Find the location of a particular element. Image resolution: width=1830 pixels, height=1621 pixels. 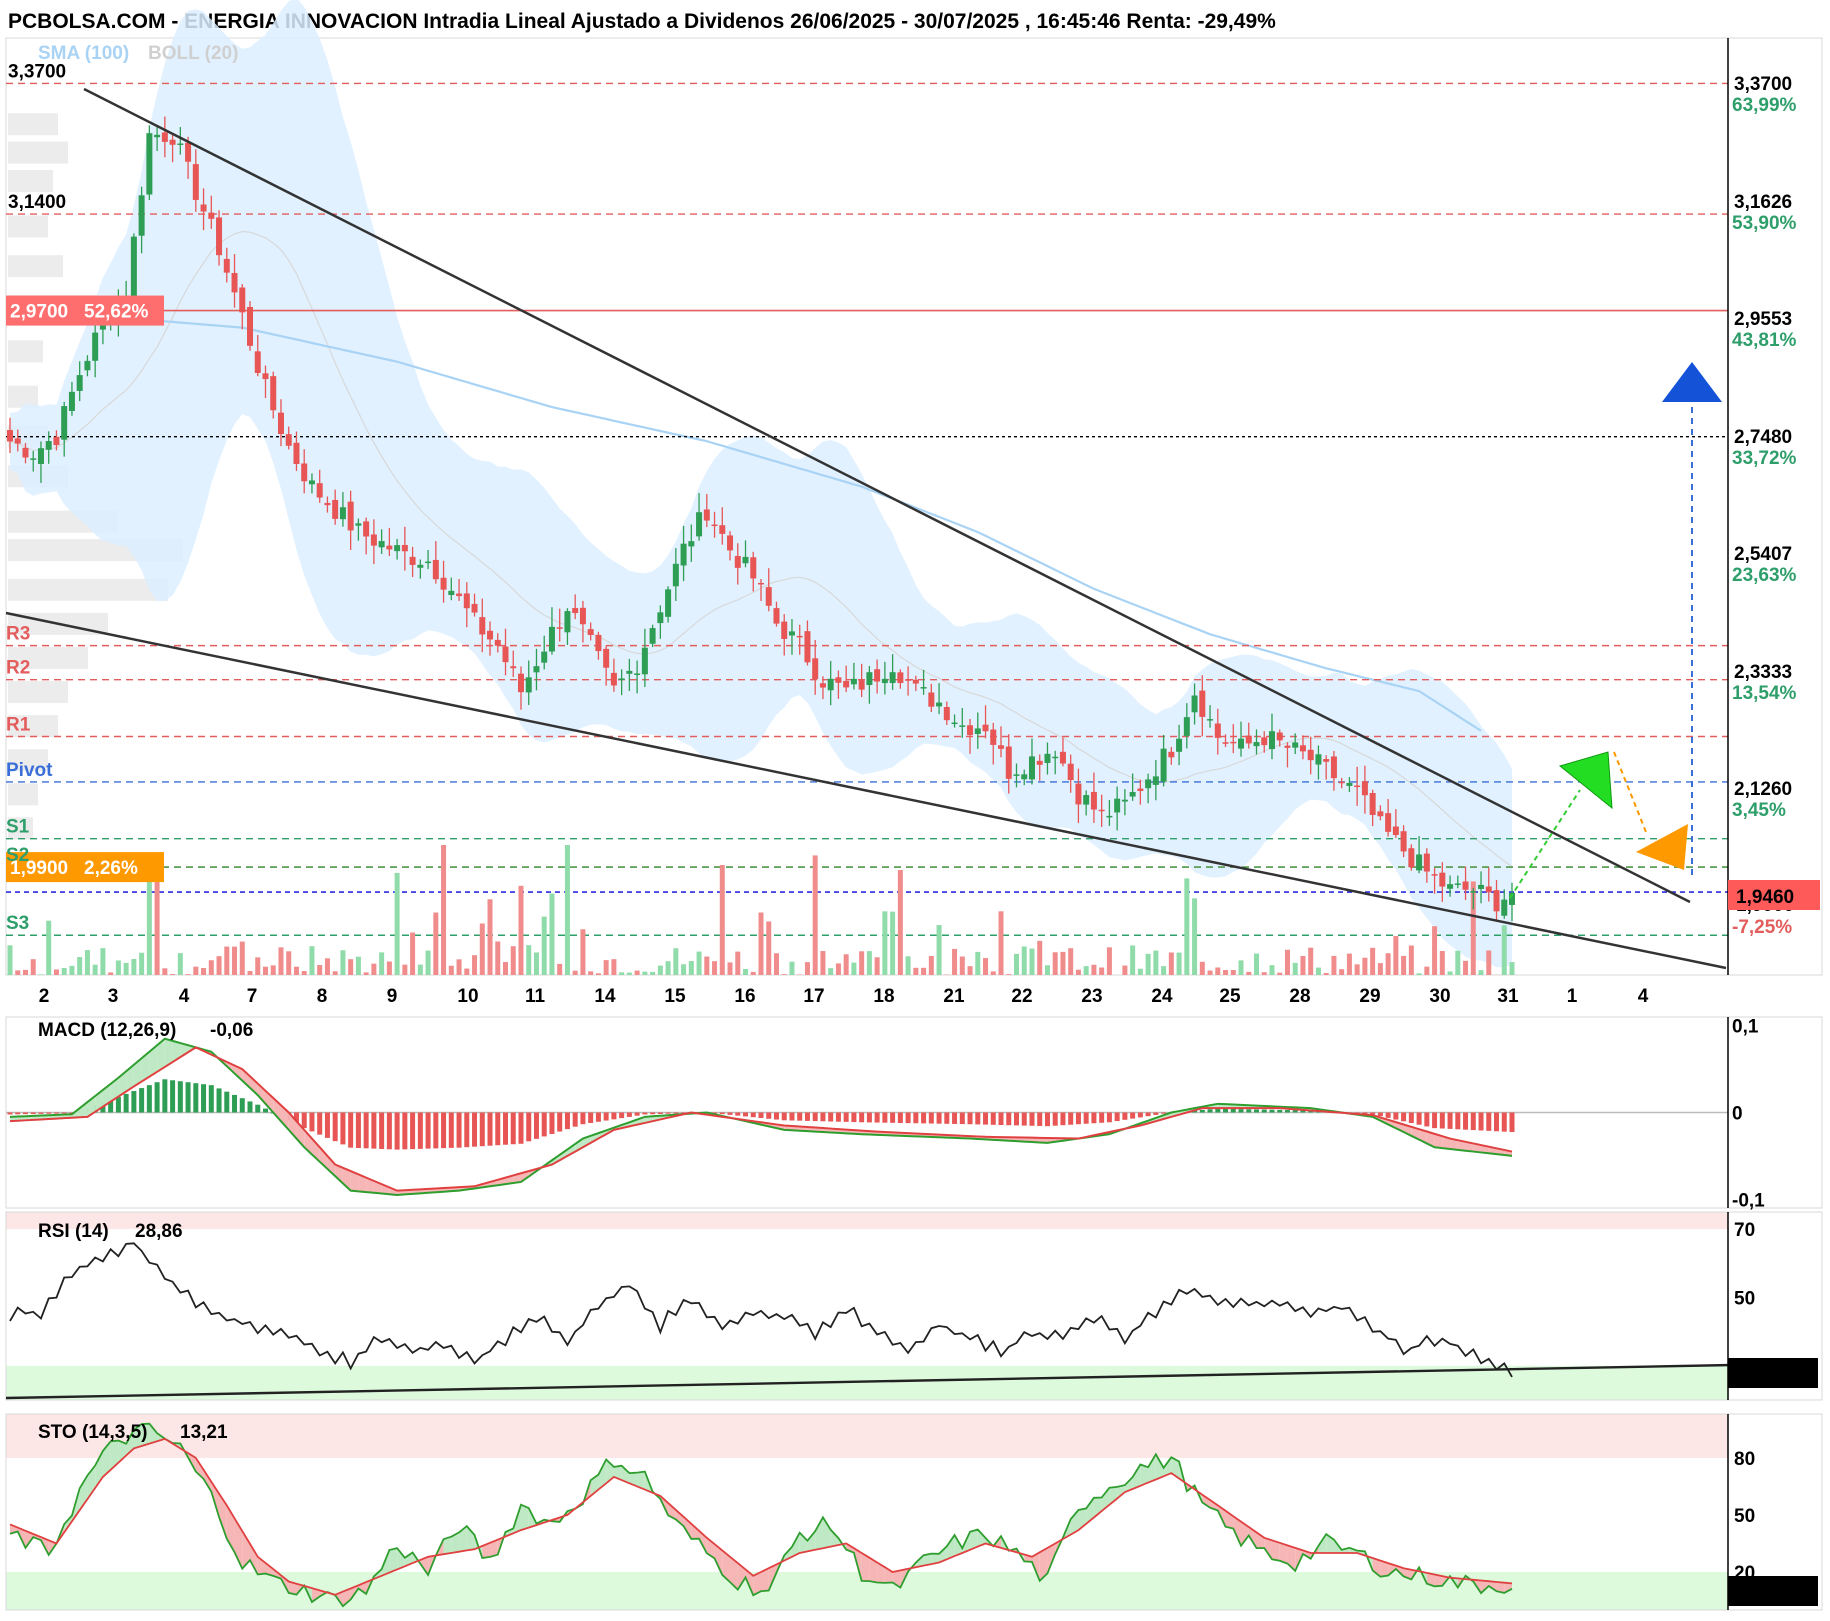

rsi-line is located at coordinates (761, 1310).